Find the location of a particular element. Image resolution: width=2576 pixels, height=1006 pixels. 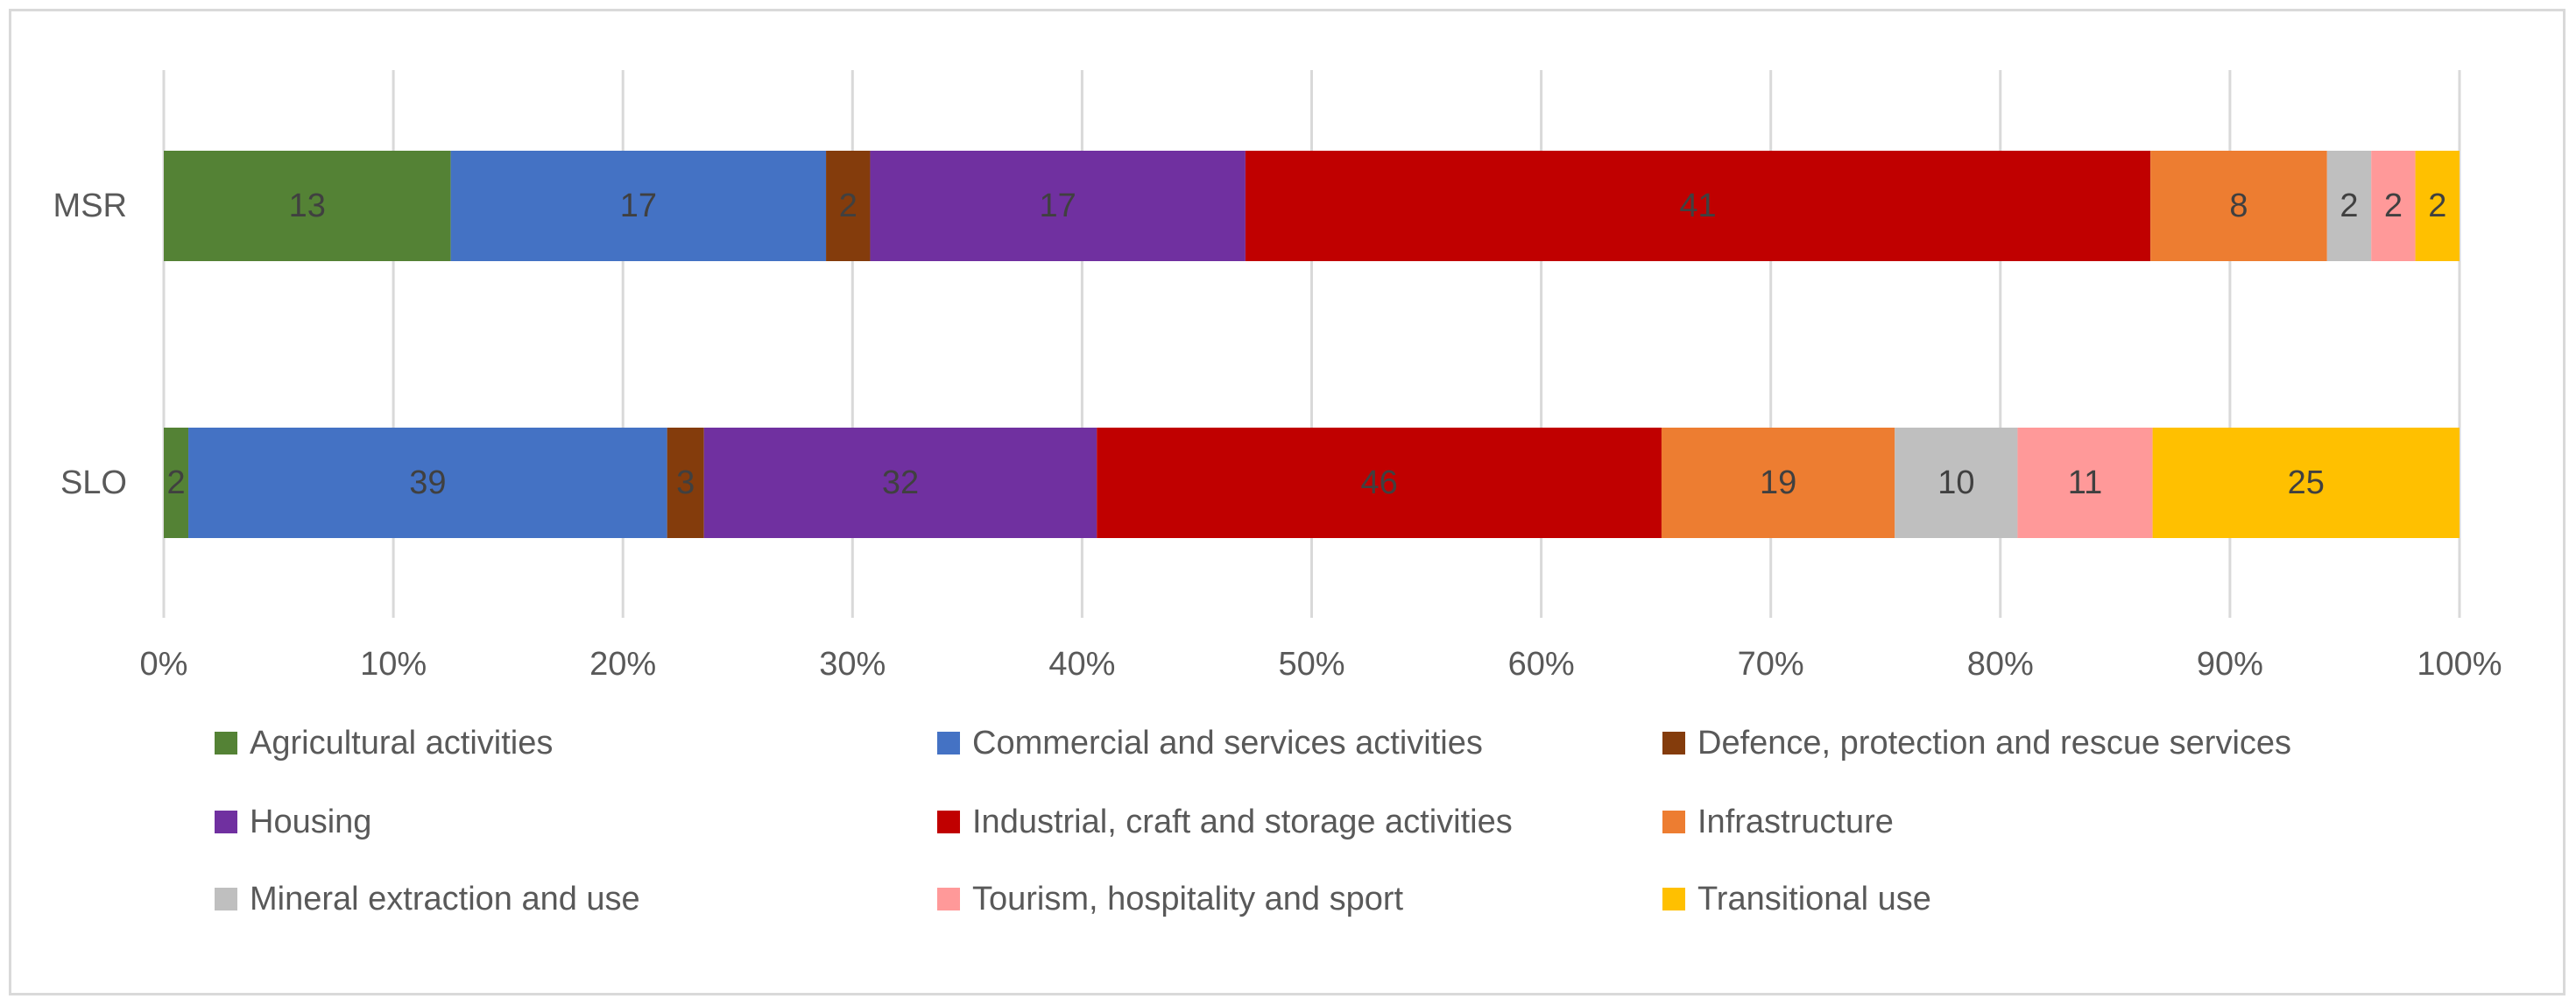

x-tick-label: 70% is located at coordinates (1771, 664).